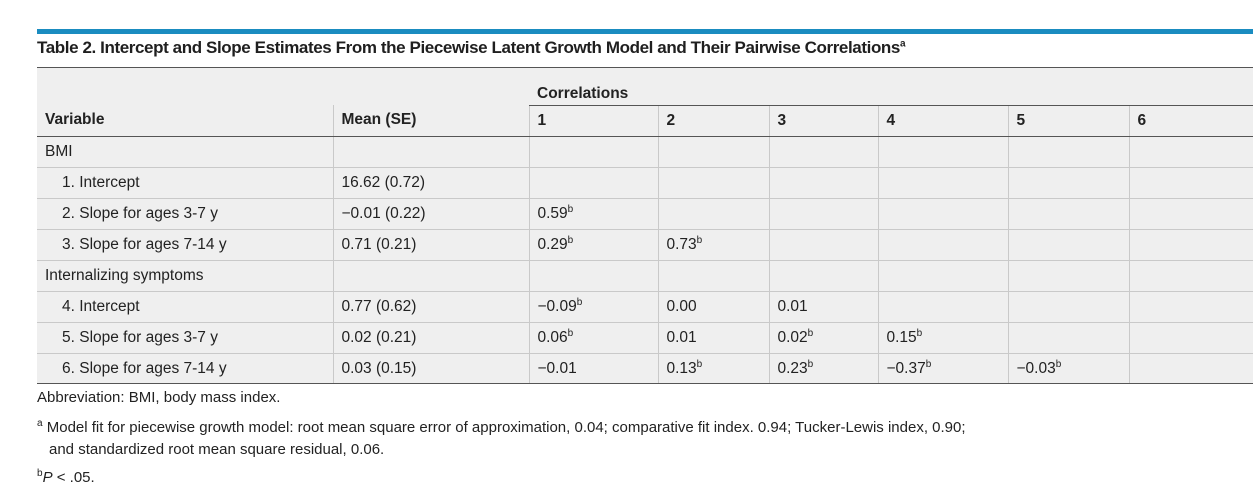 The height and width of the screenshot is (499, 1255). What do you see at coordinates (40, 473) in the screenshot?
I see `footnote-b-marker: b` at bounding box center [40, 473].